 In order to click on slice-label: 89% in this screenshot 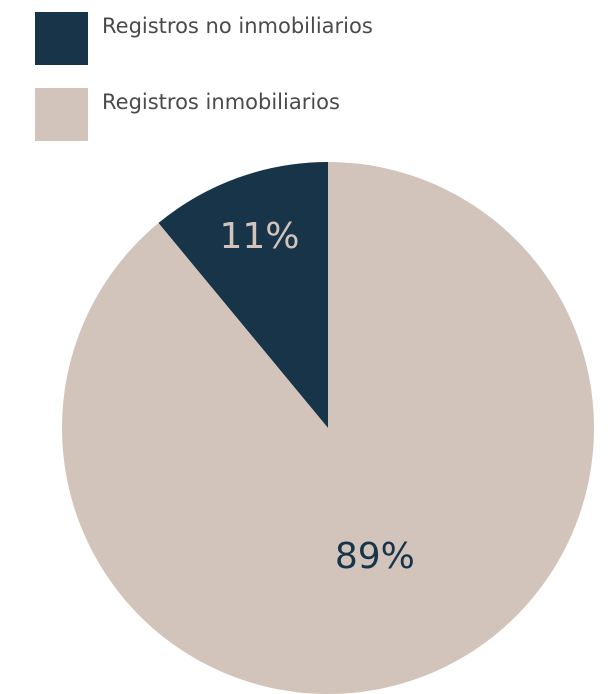, I will do `click(375, 556)`.